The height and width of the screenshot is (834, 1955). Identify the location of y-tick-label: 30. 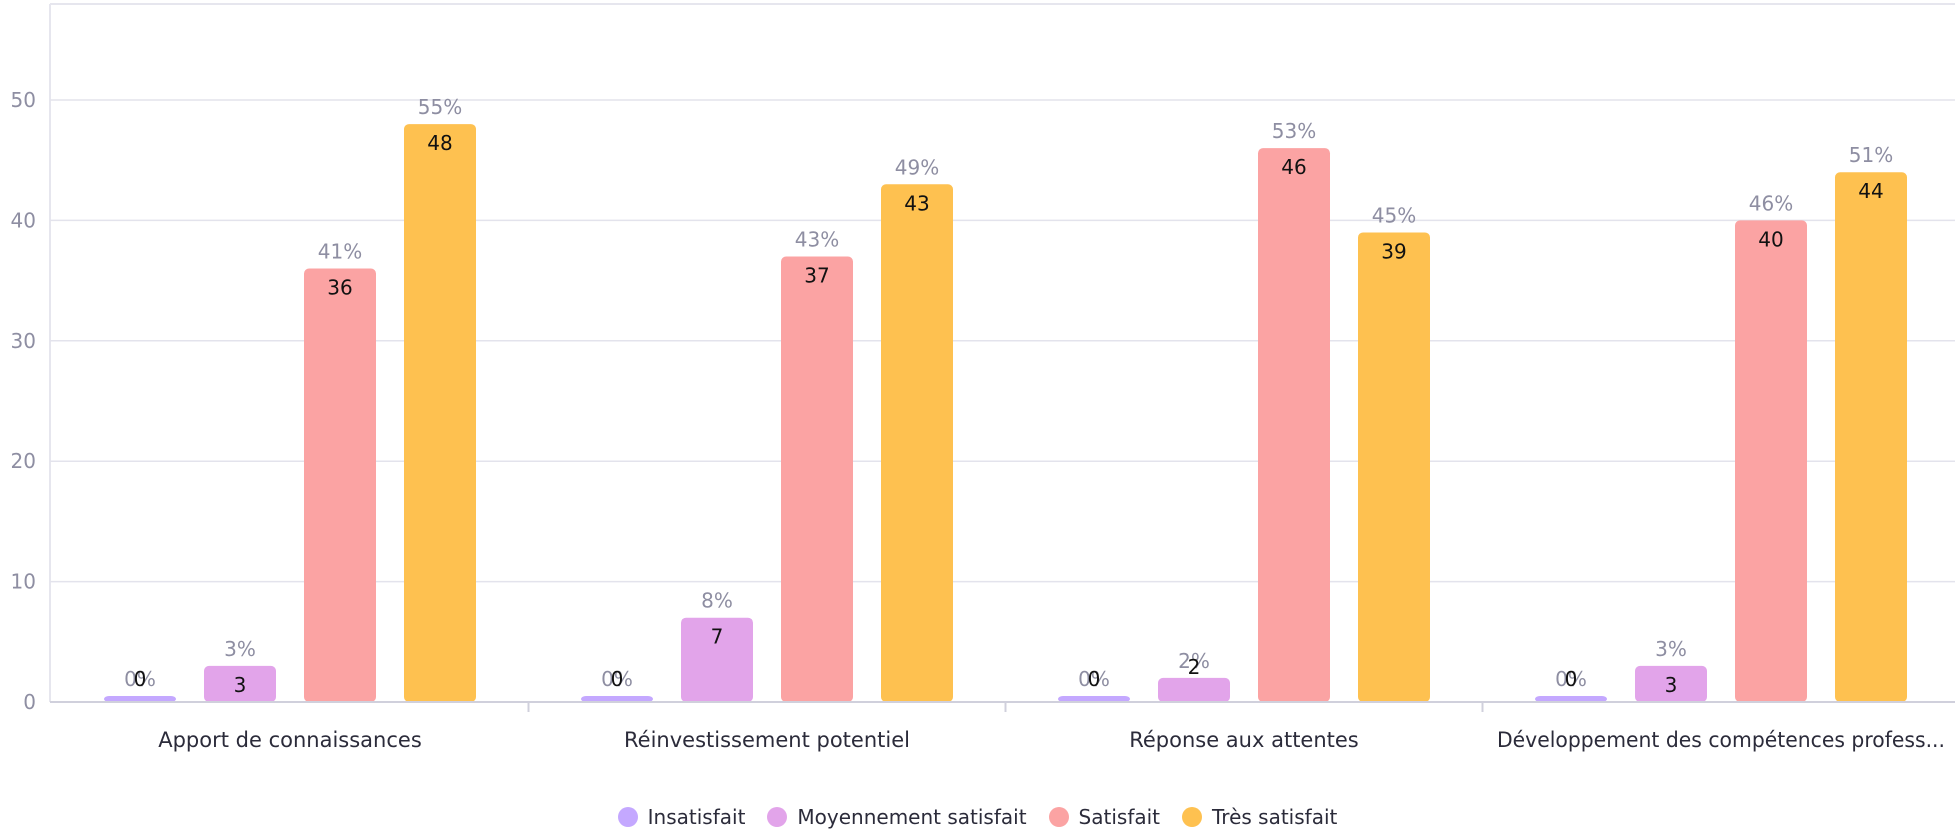
(23, 341).